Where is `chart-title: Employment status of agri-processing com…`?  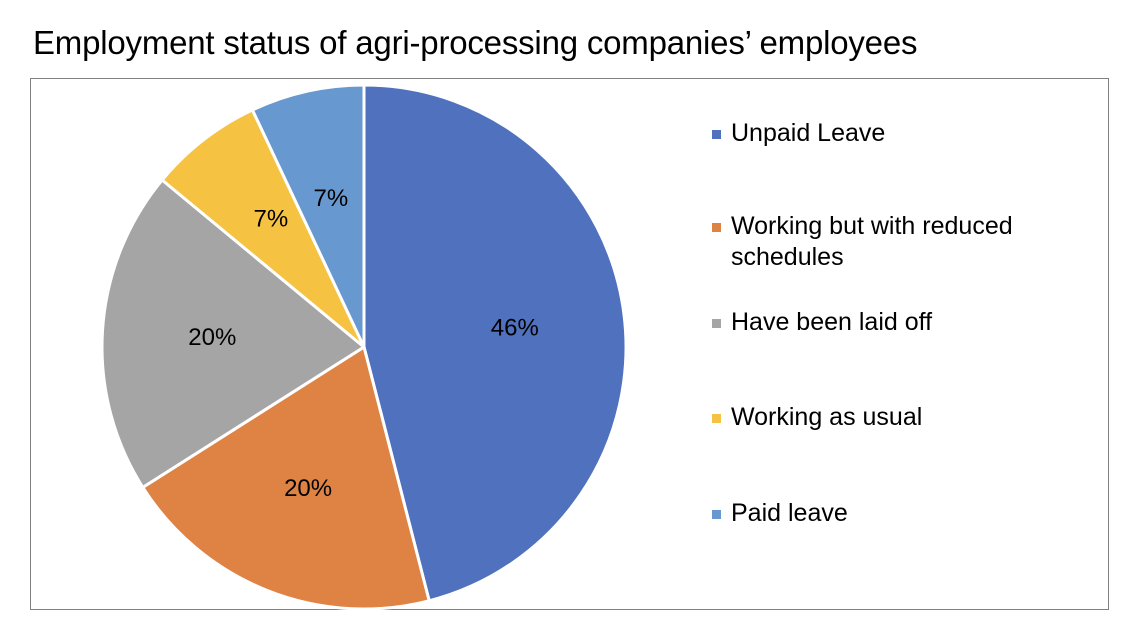 chart-title: Employment status of agri-processing com… is located at coordinates (475, 42).